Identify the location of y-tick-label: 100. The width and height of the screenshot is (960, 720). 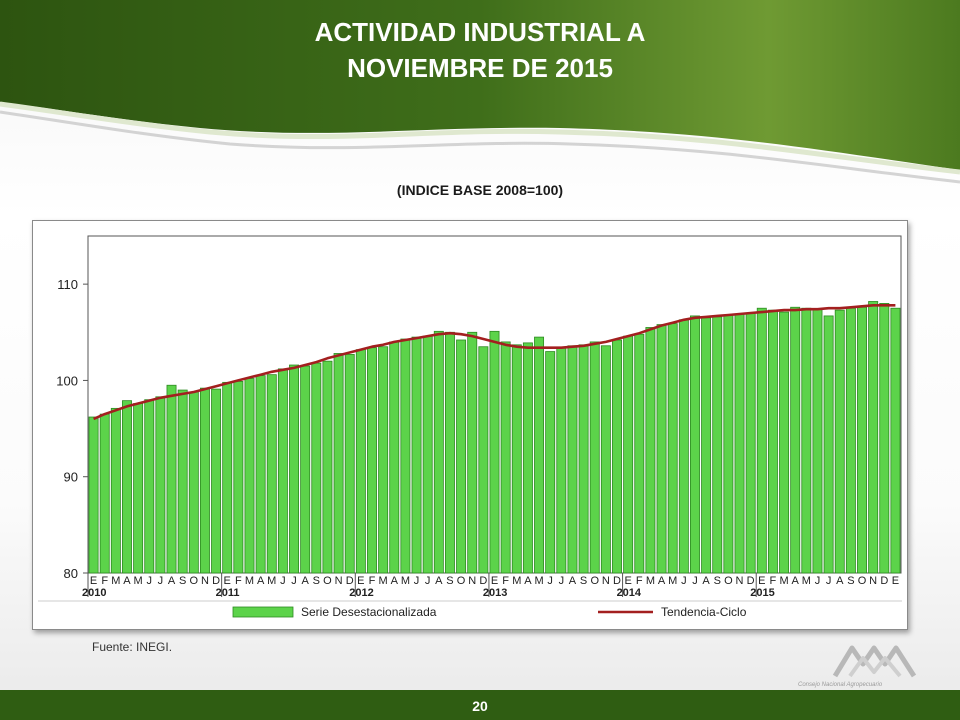
(67, 380).